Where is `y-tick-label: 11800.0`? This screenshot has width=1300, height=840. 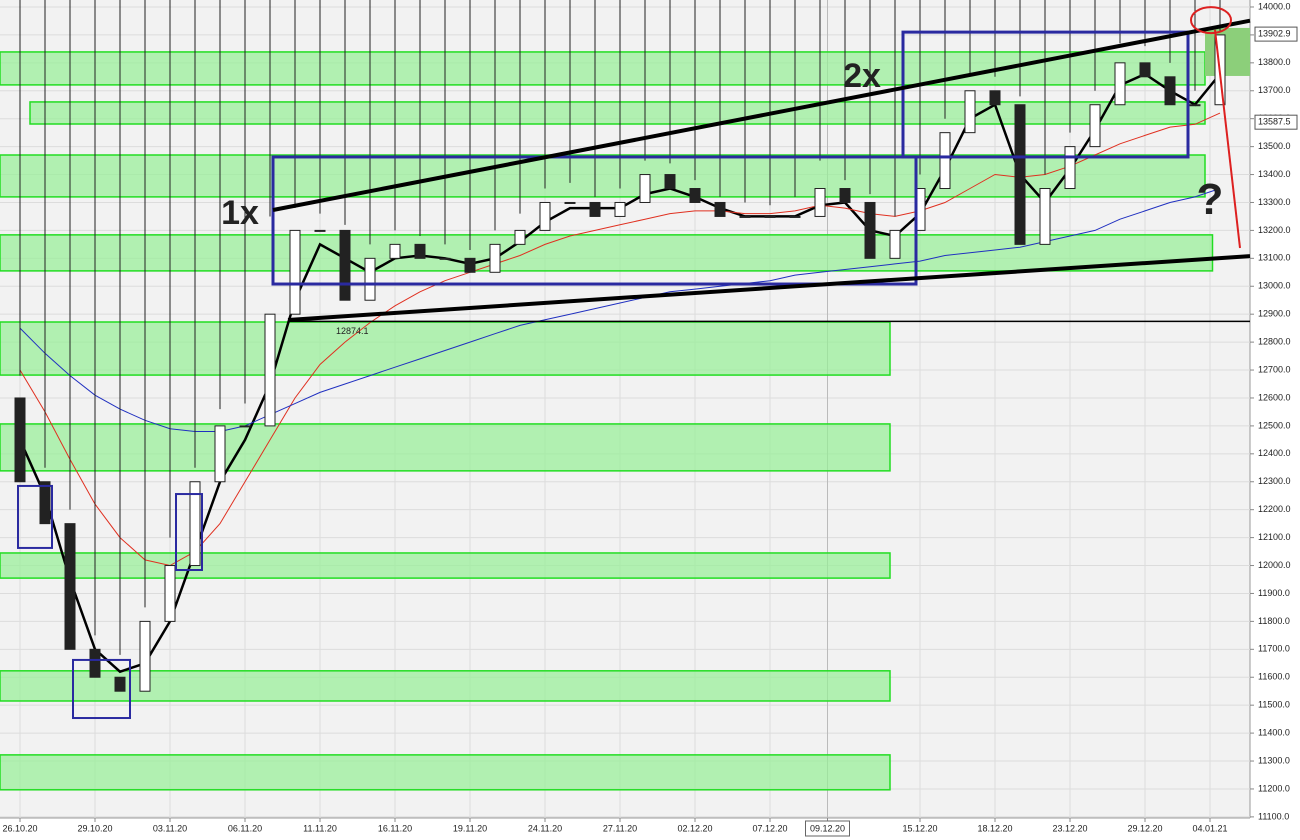
y-tick-label: 11800.0 is located at coordinates (1274, 621).